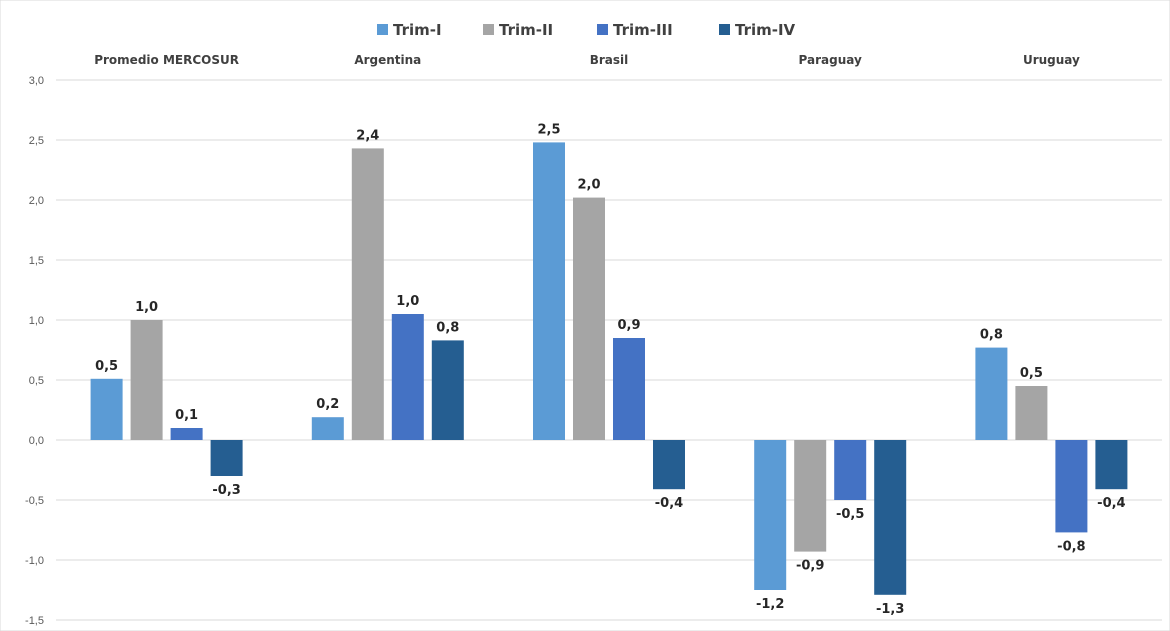 This screenshot has height=631, width=1170. I want to click on legend-label: Trim-IV, so click(765, 30).